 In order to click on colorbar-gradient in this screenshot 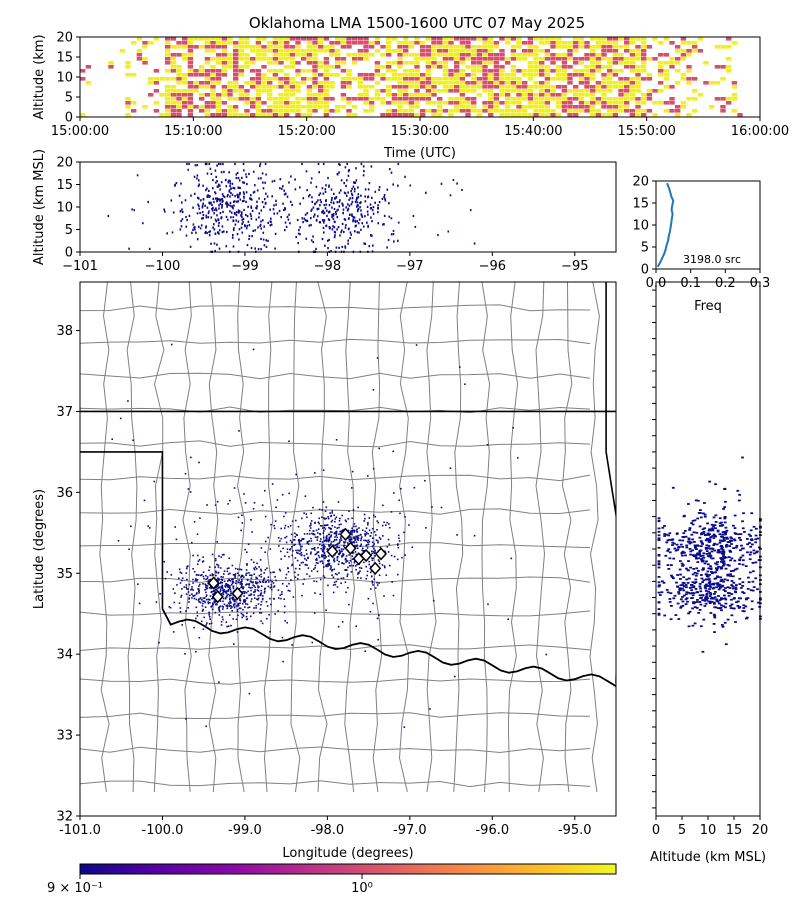, I will do `click(348, 869)`.